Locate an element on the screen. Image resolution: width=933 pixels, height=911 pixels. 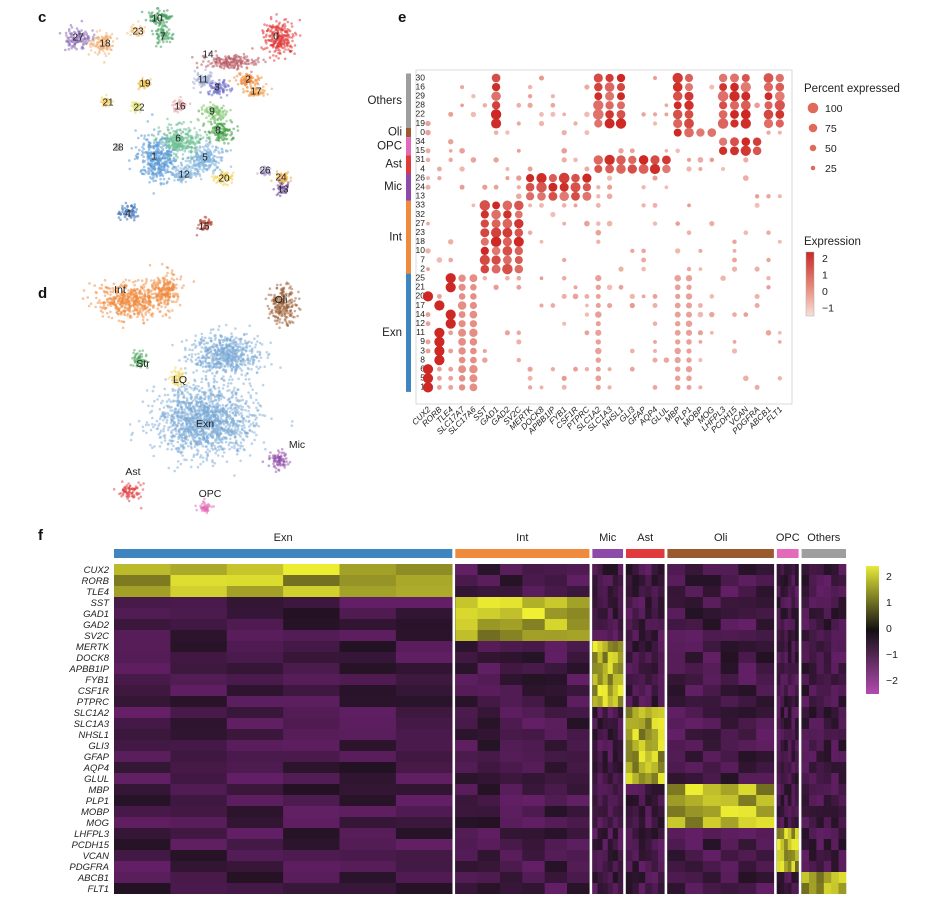
umap-c-label-28: 28 is located at coordinates (118, 148).